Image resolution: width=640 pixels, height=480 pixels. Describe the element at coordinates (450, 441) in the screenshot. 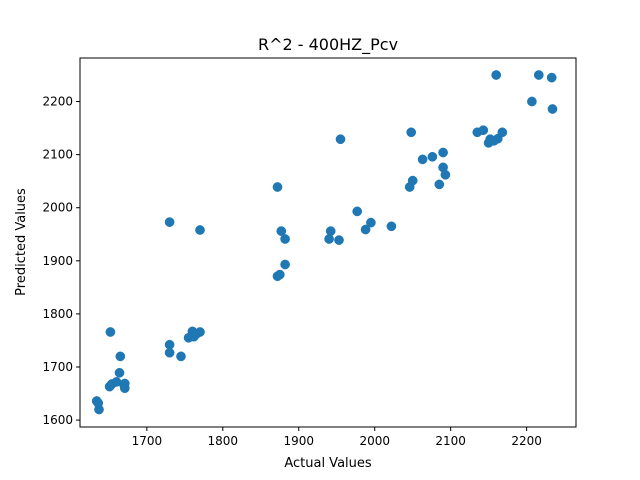

I see `x-tick-label-2100: 2100` at that location.